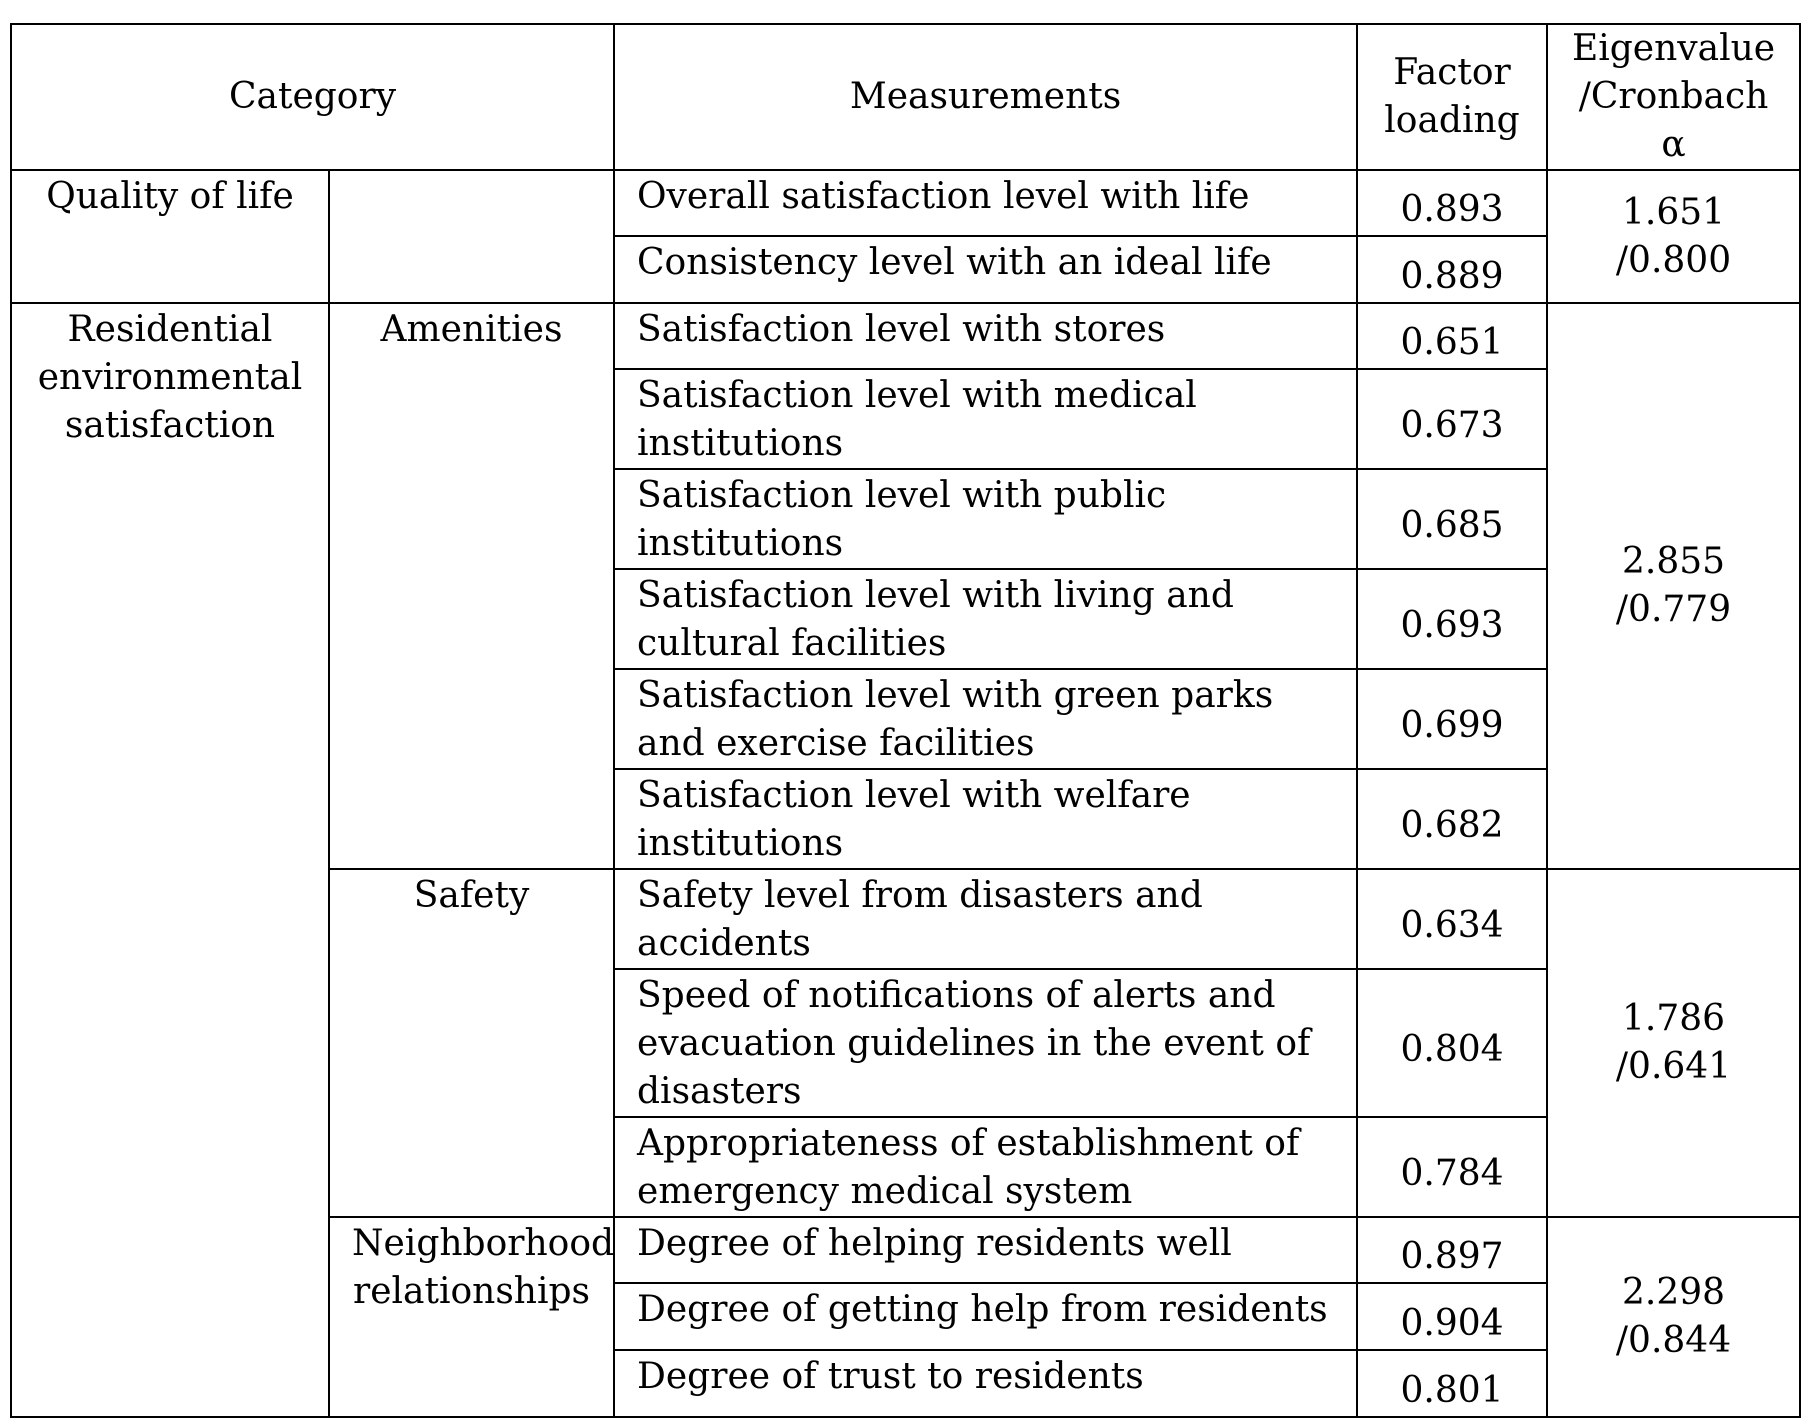  Describe the element at coordinates (1452, 419) in the screenshot. I see `factor-loading-cell: 0.673` at that location.